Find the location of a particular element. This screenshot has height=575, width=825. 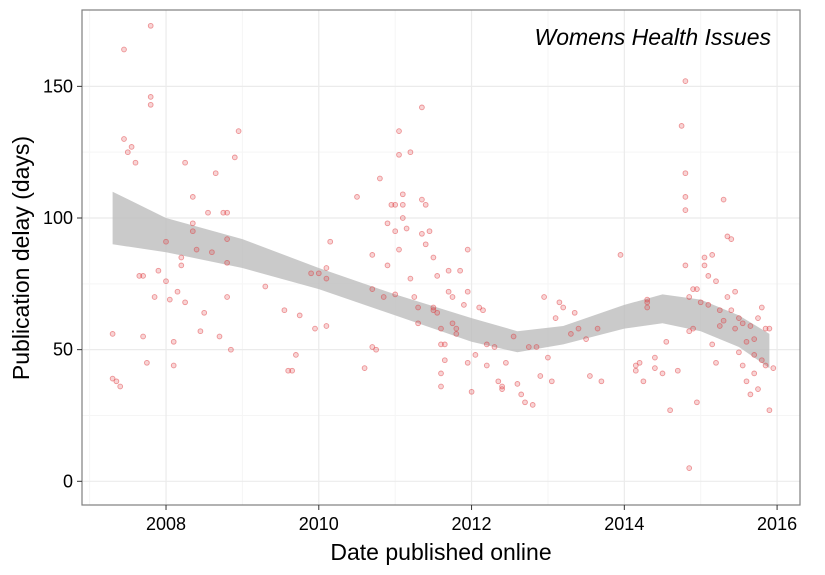

chart-title: Womens Health Issues is located at coordinates (653, 37).